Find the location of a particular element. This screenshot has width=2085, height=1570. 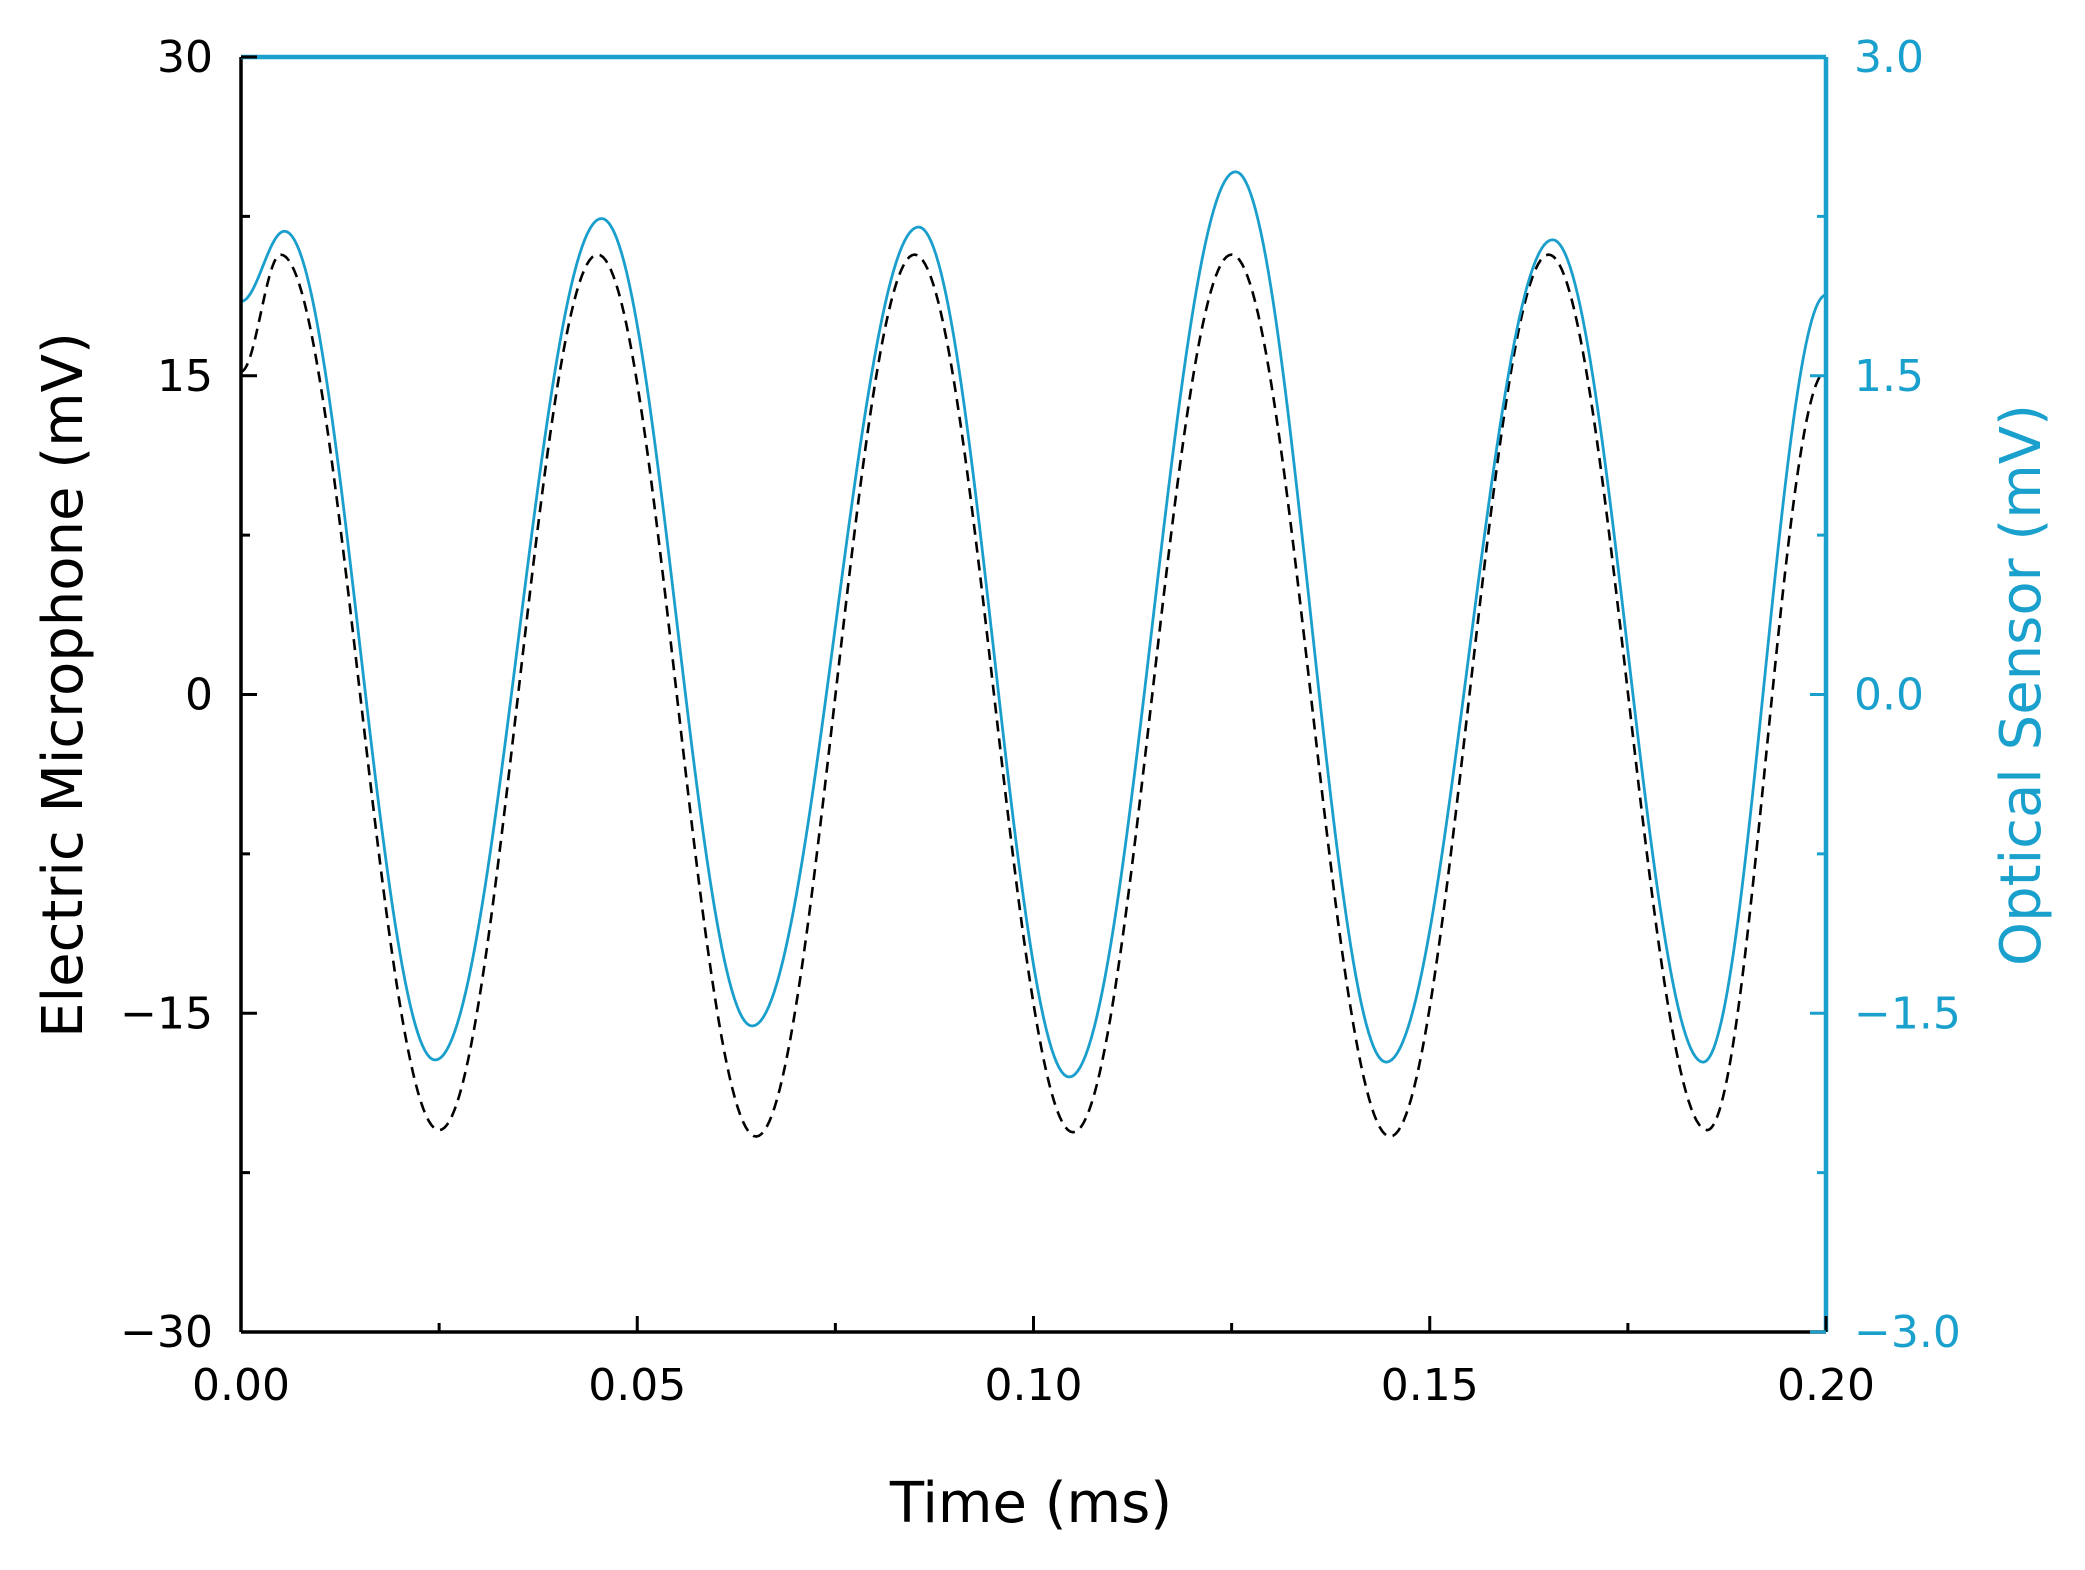

left-y-tick-label: 30 is located at coordinates (185, 57).